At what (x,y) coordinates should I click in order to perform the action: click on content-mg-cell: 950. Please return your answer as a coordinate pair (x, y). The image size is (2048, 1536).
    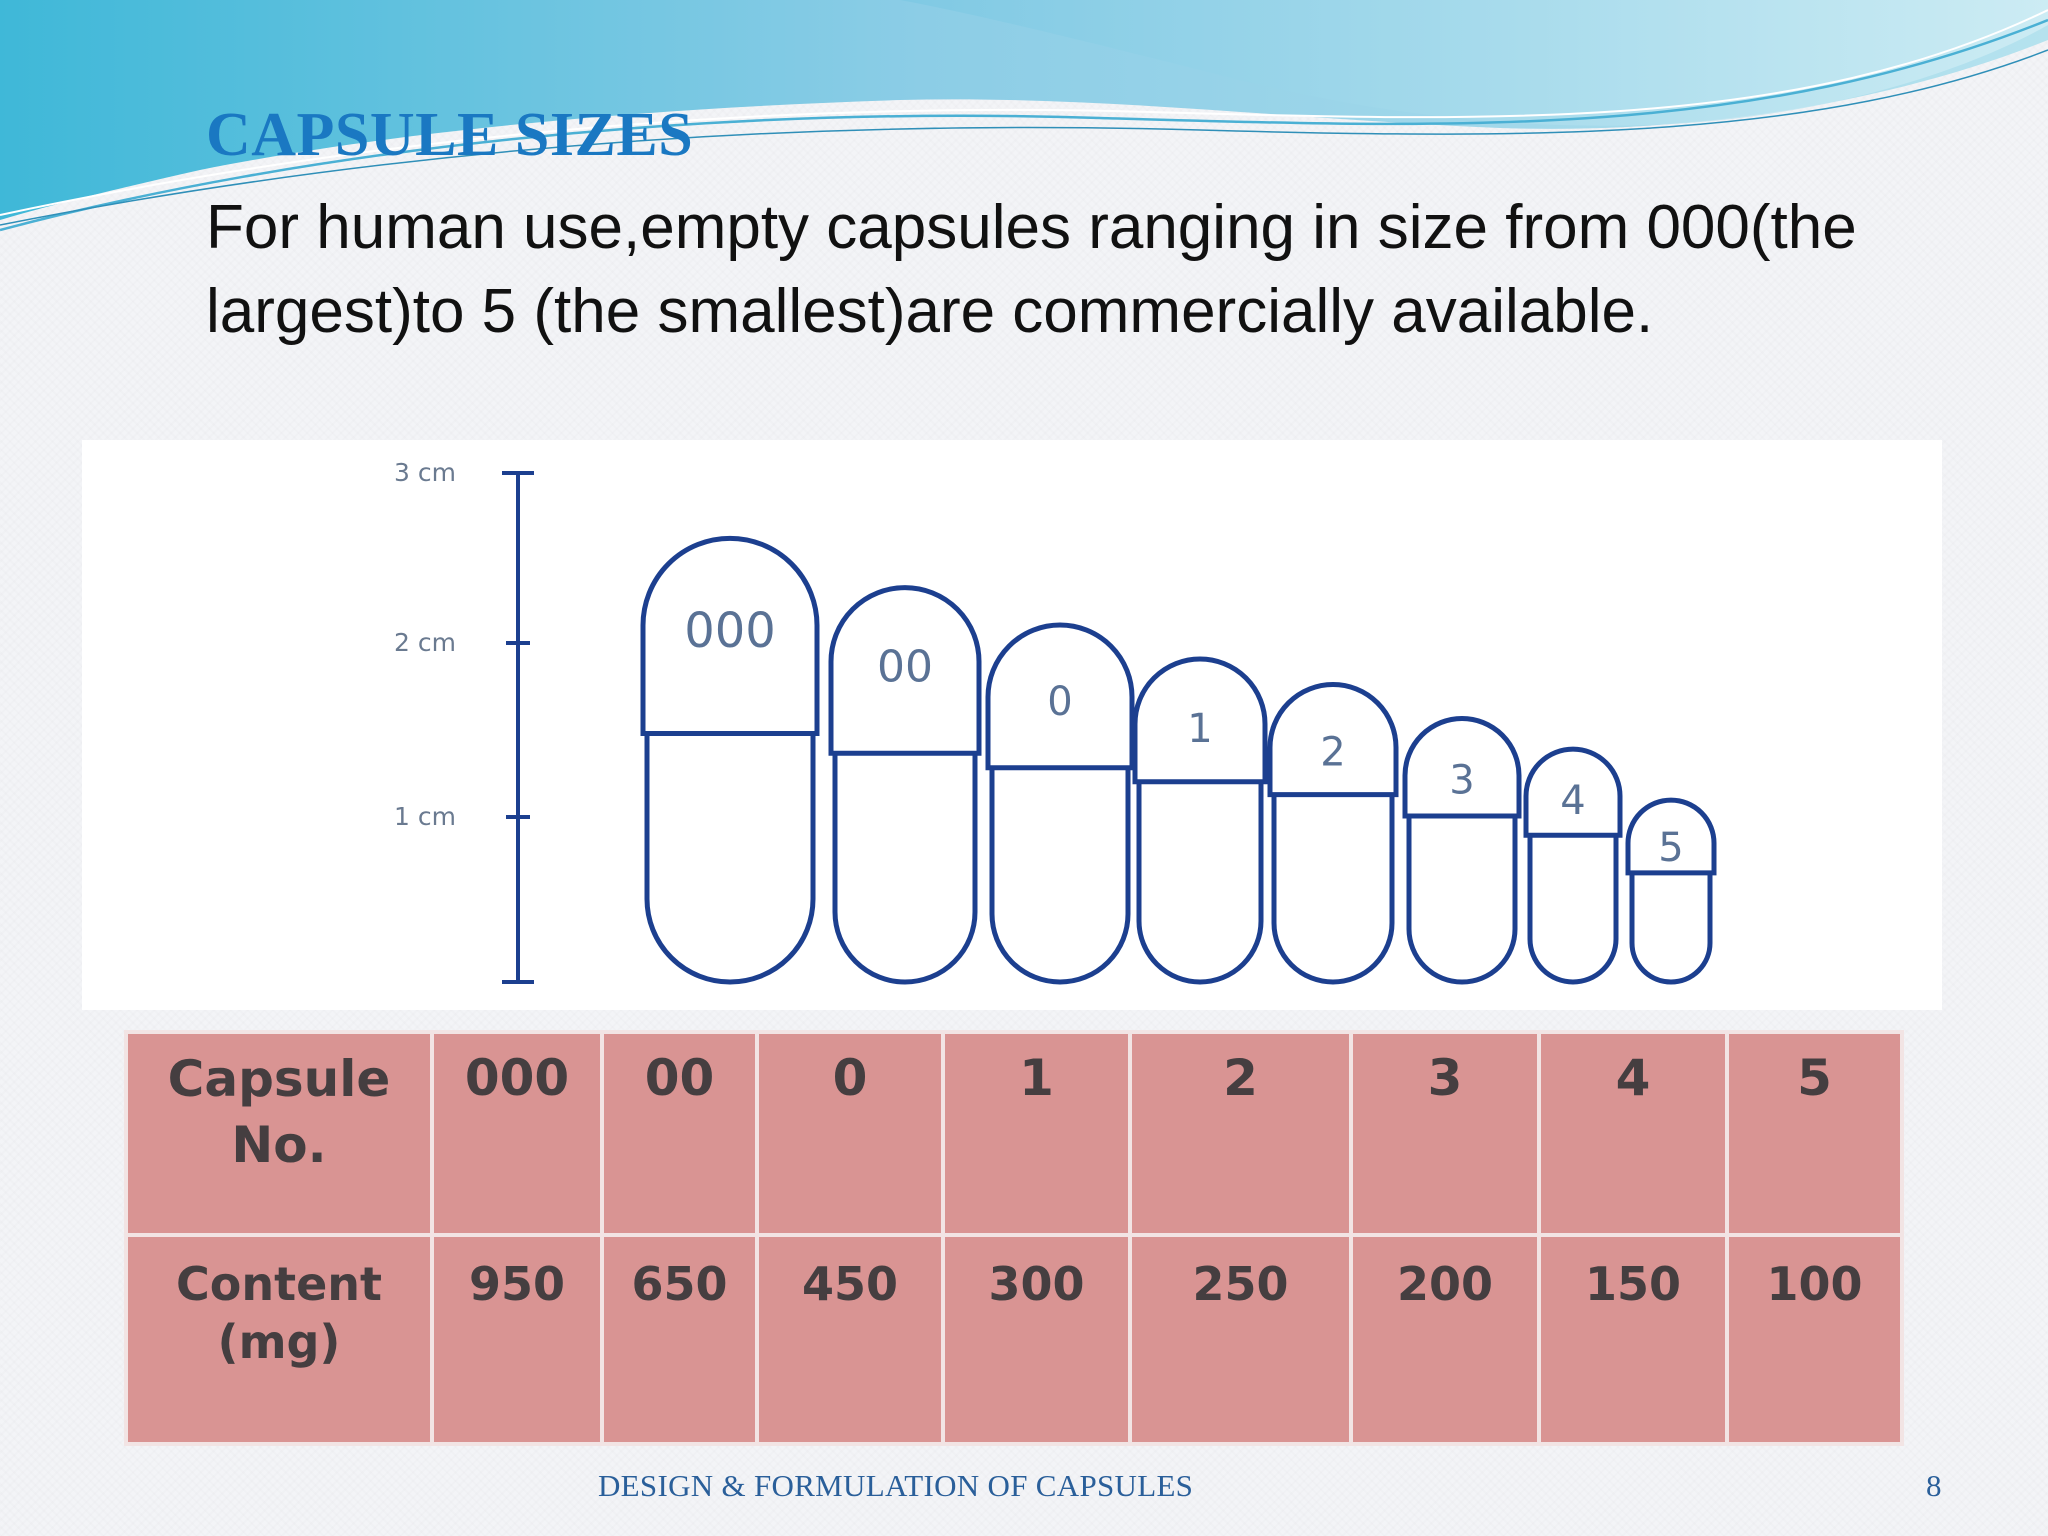
    Looking at the image, I should click on (517, 1339).